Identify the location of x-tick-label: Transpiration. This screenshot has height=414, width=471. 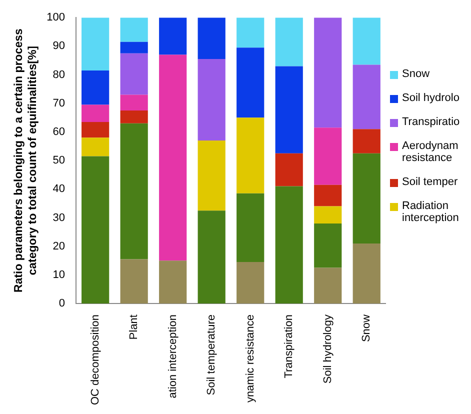
(289, 346).